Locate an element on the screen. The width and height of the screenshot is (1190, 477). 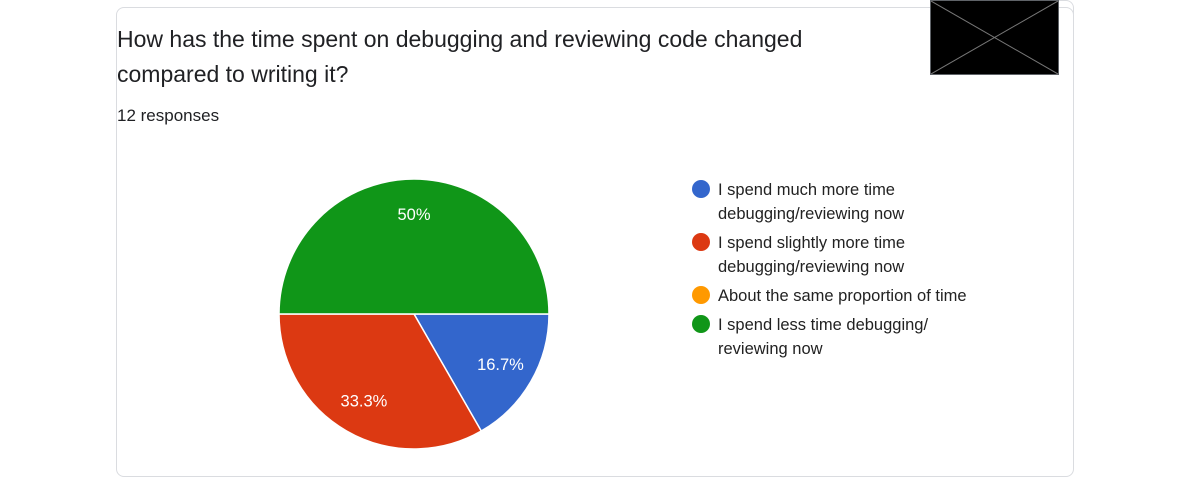
pie-chart-svg: 16.7% 33.3% 50% is located at coordinates (414, 314).